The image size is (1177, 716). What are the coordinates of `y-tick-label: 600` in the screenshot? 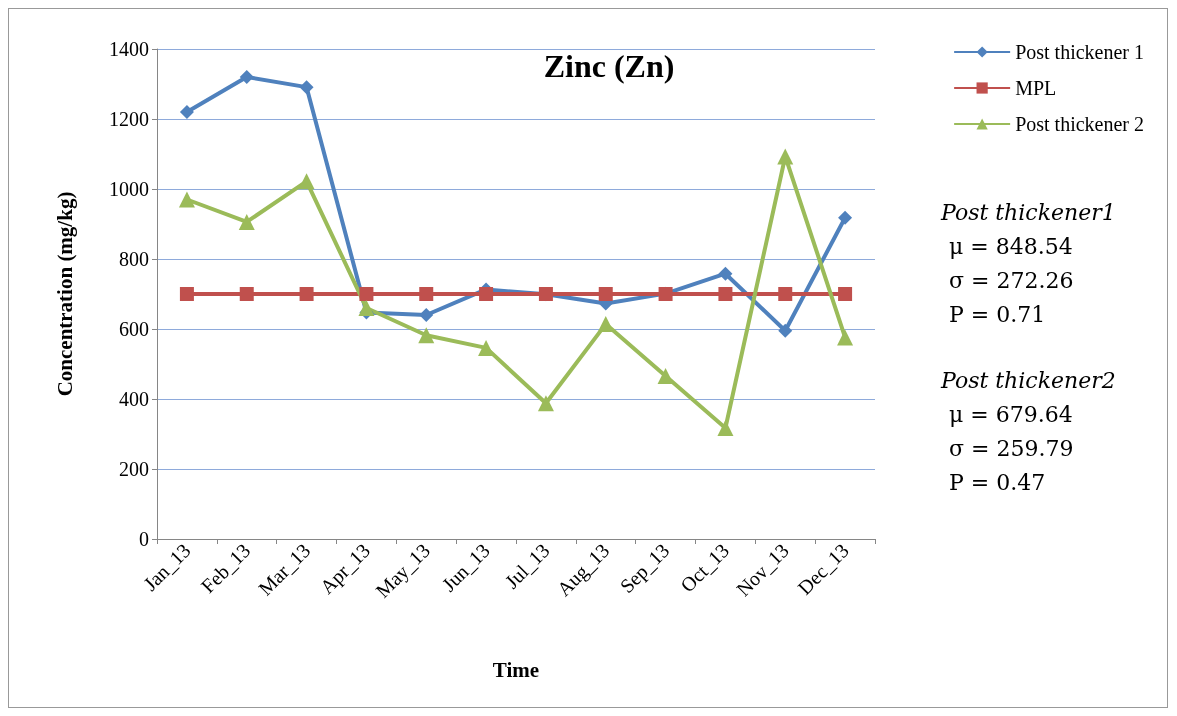 It's located at (134, 329).